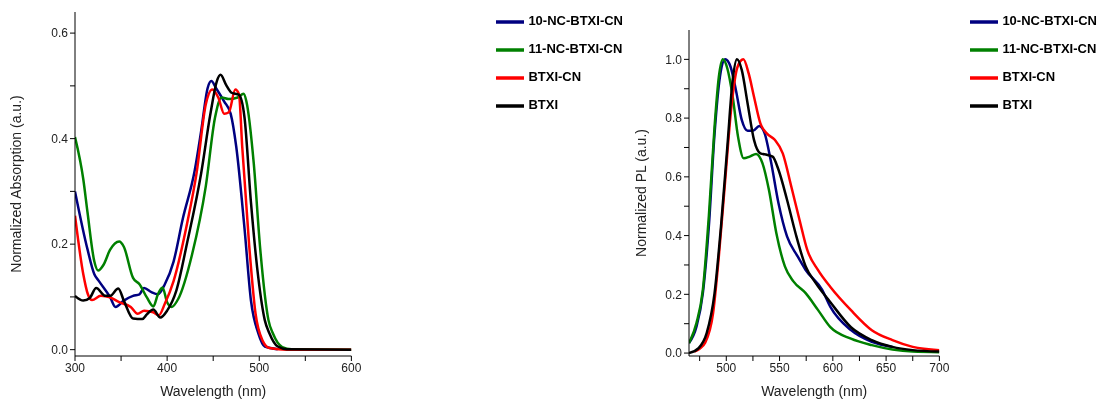  I want to click on x-tick-label: 400, so click(167, 367).